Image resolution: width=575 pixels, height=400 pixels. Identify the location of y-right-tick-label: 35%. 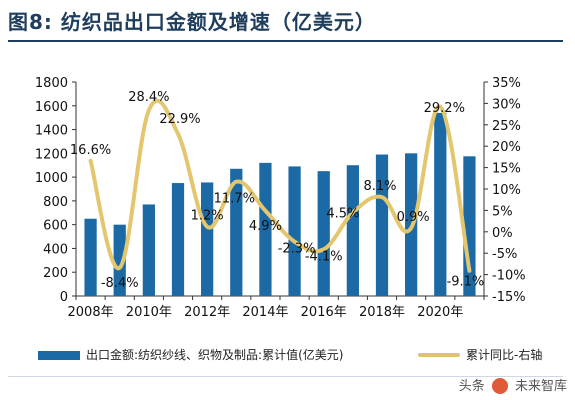
(506, 83).